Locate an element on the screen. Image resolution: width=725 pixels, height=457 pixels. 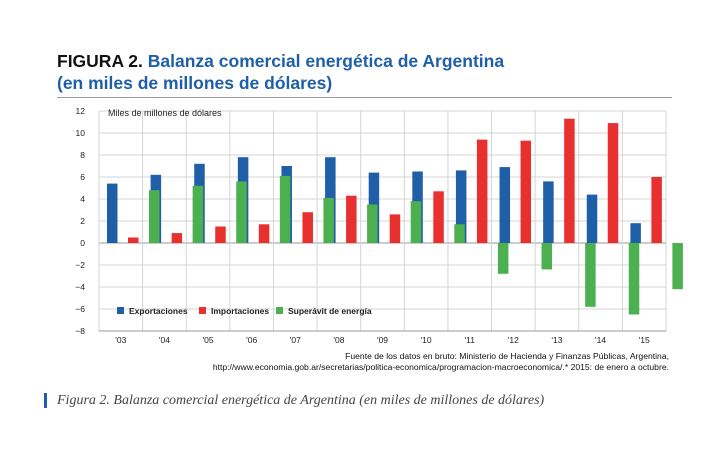
figure-label: FIGURA 2. is located at coordinates (100, 61).